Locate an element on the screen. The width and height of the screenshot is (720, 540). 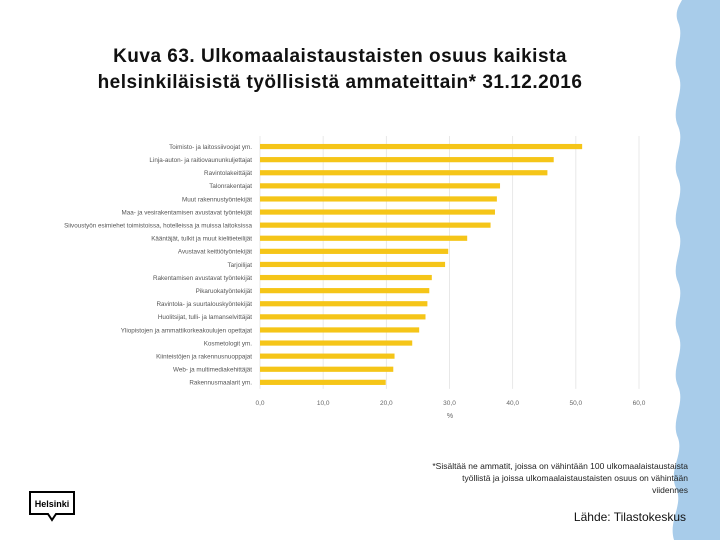
x-tick-label: 30,0 is located at coordinates (449, 403).